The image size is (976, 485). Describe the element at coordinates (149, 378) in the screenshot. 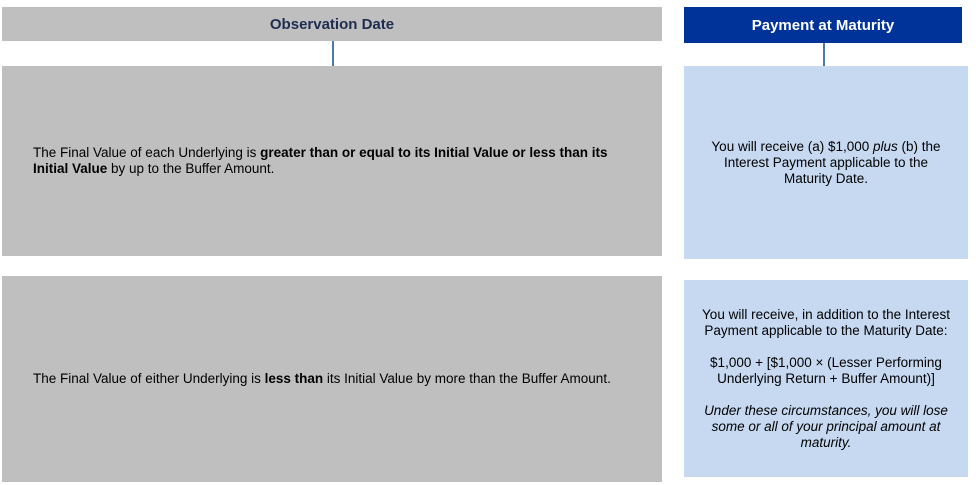

I see `text: The Final Value of either Underlying is` at that location.